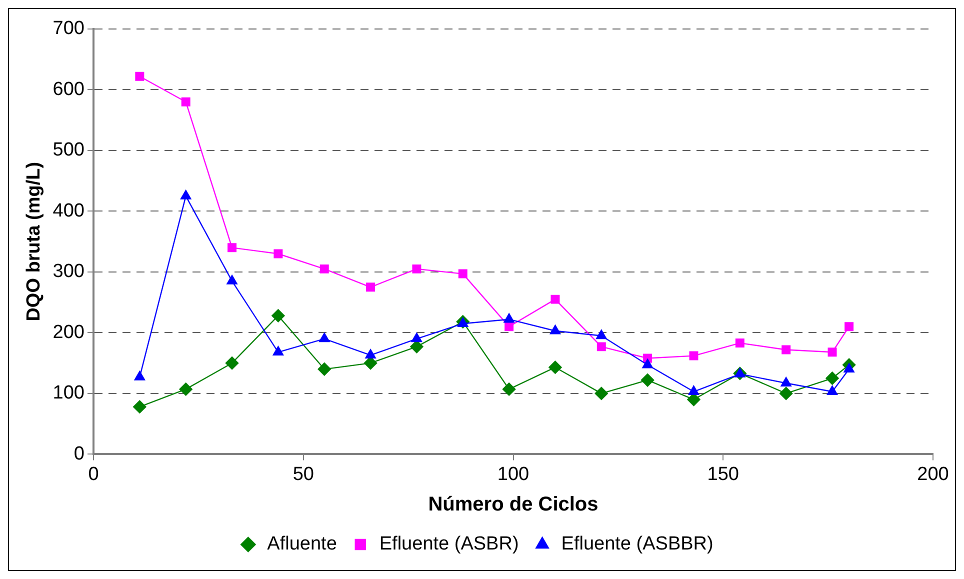 The image size is (964, 579). I want to click on y-tick-label: 200, so click(68, 332).